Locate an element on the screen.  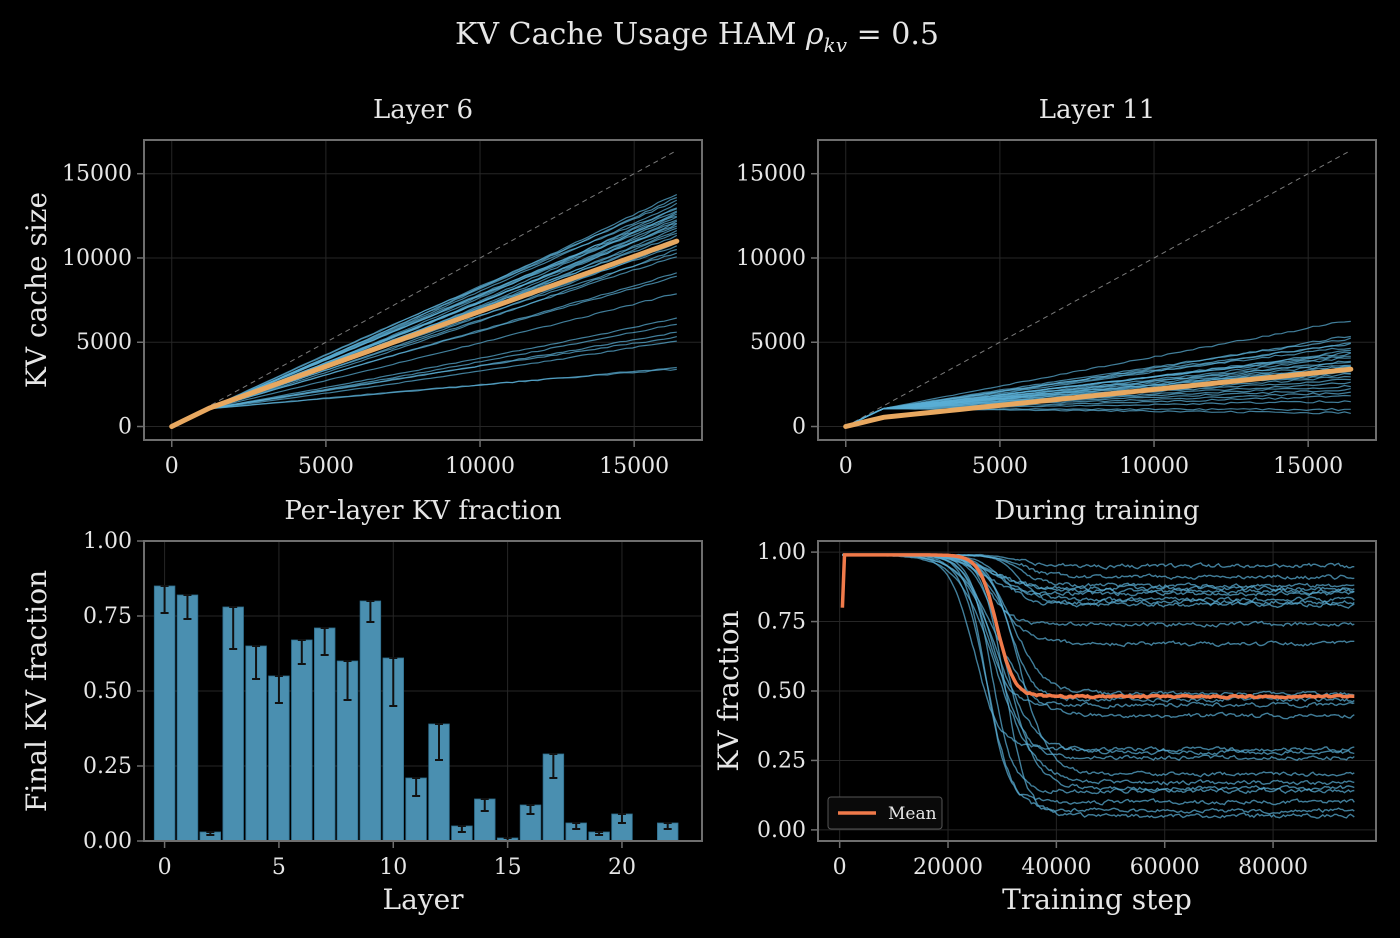
x-tick-label: 40000 is located at coordinates (1056, 867).